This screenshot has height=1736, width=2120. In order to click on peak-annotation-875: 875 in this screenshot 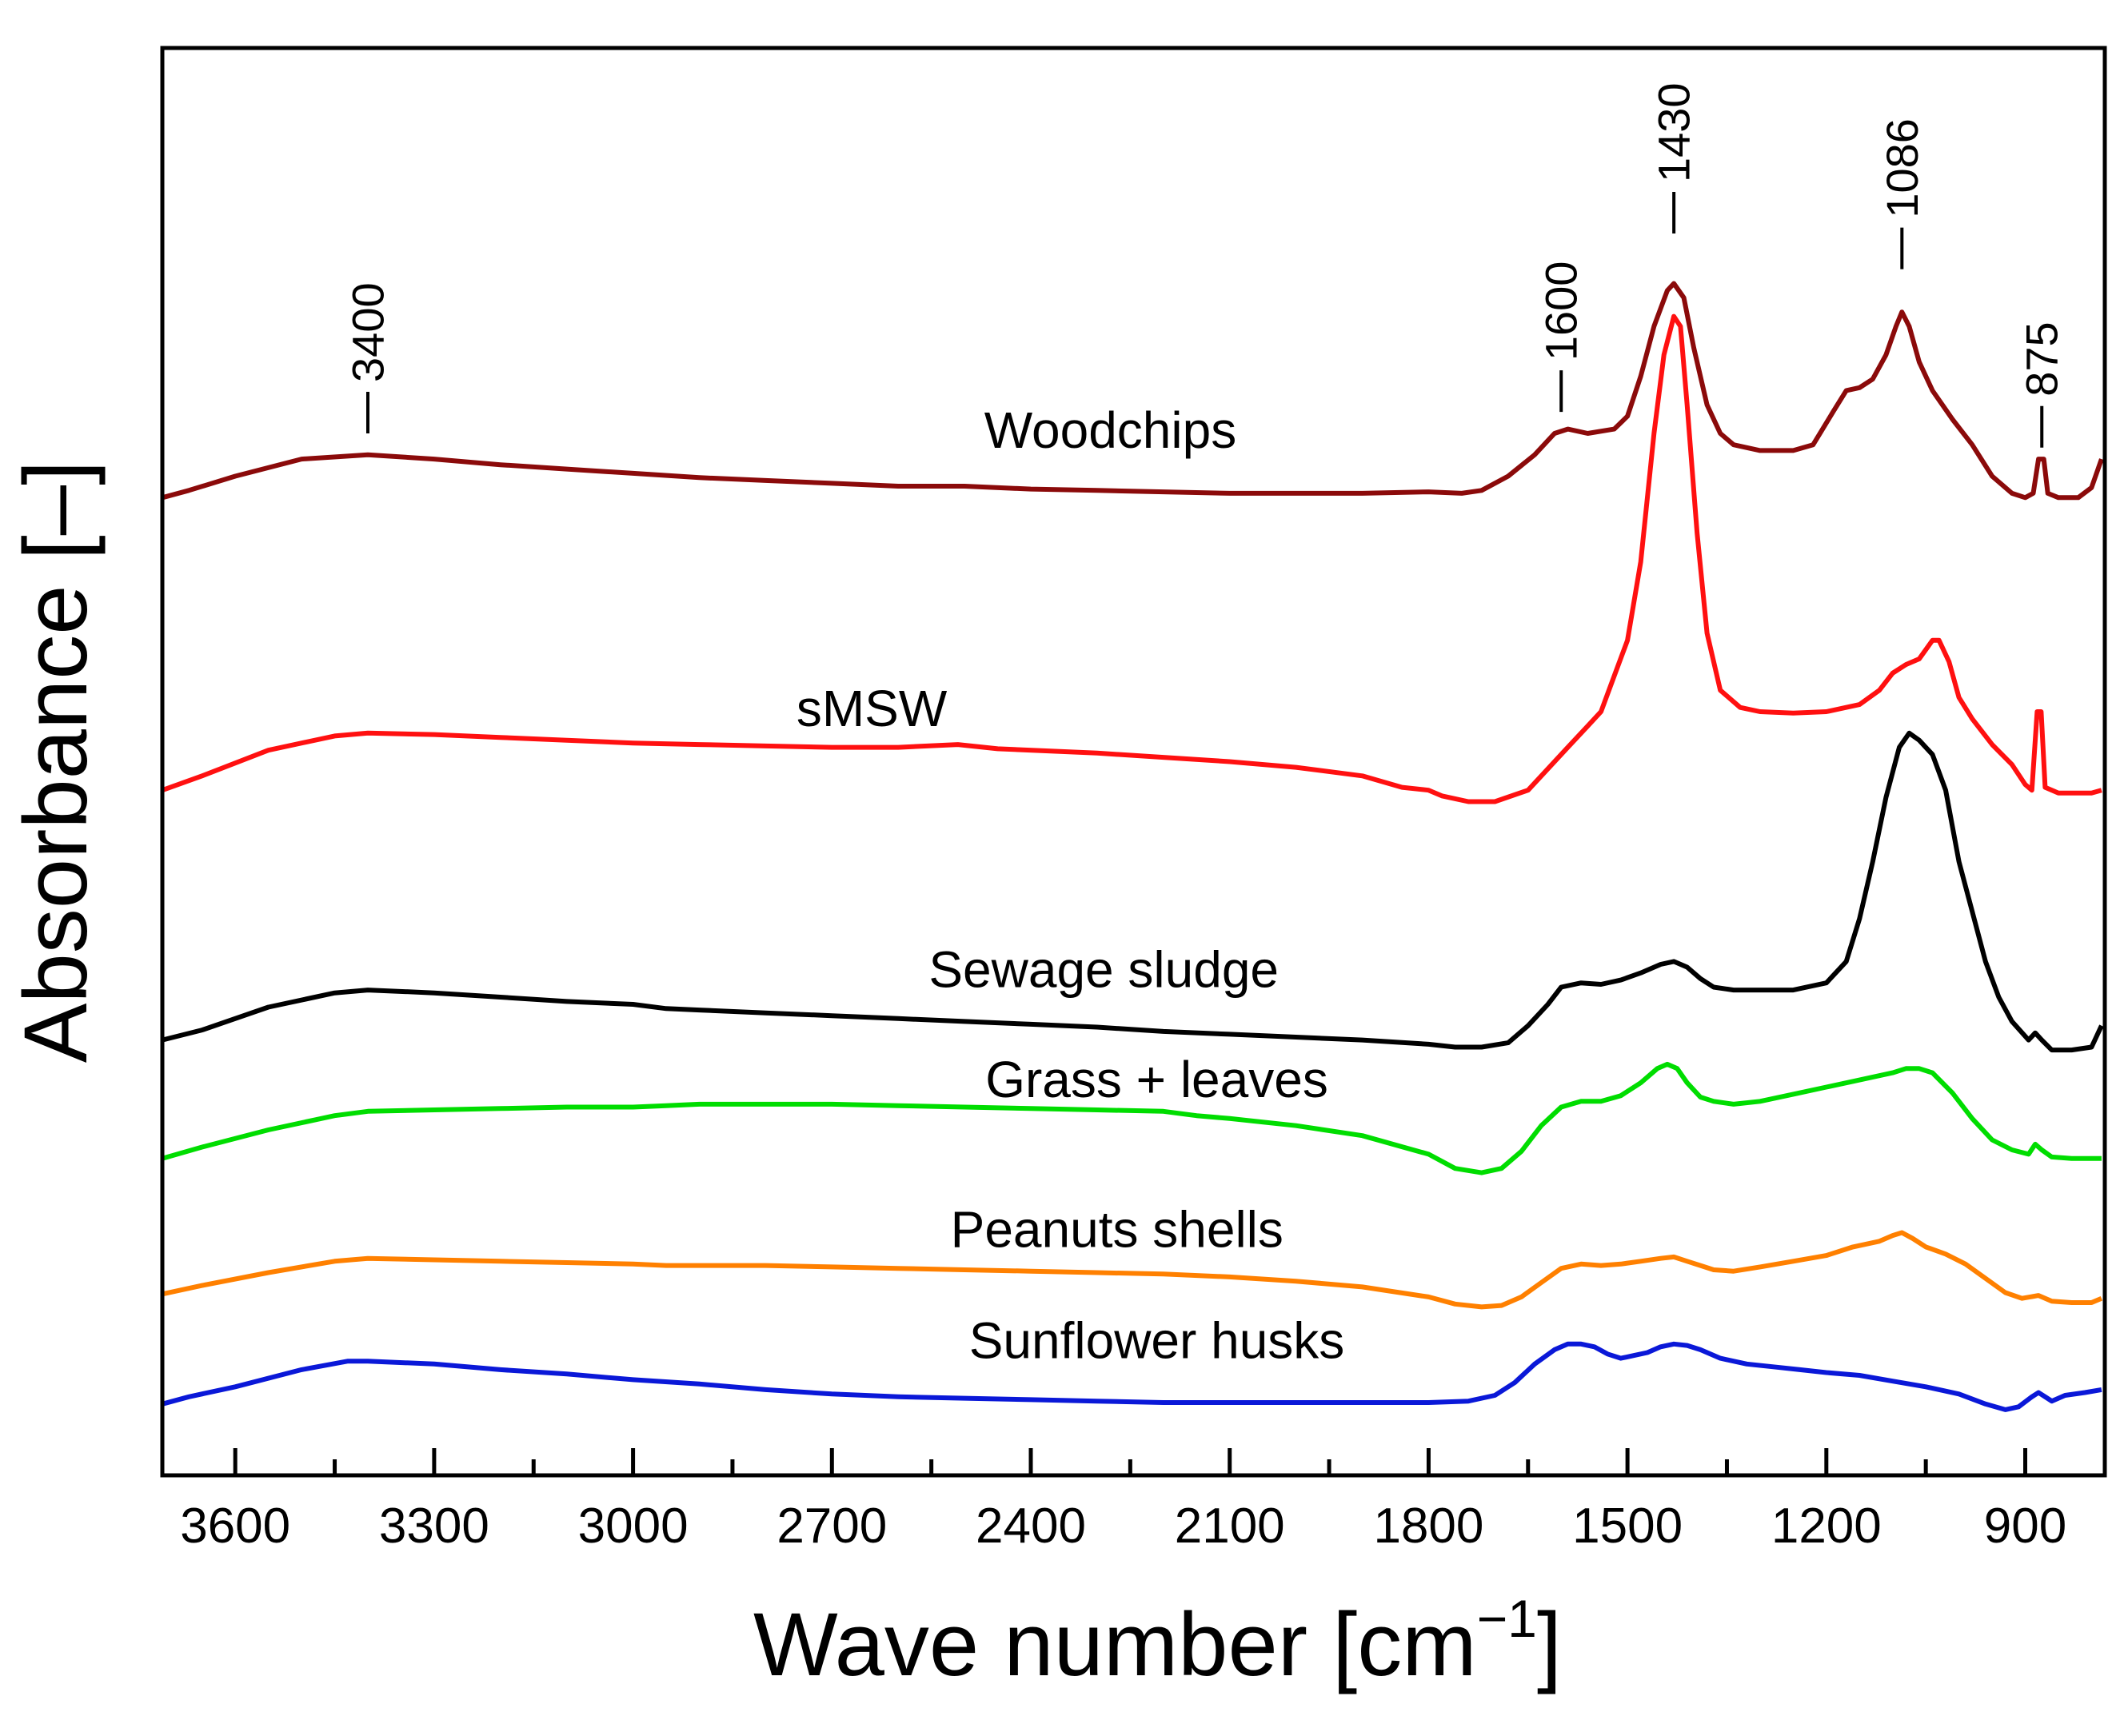, I will do `click(2042, 384)`.